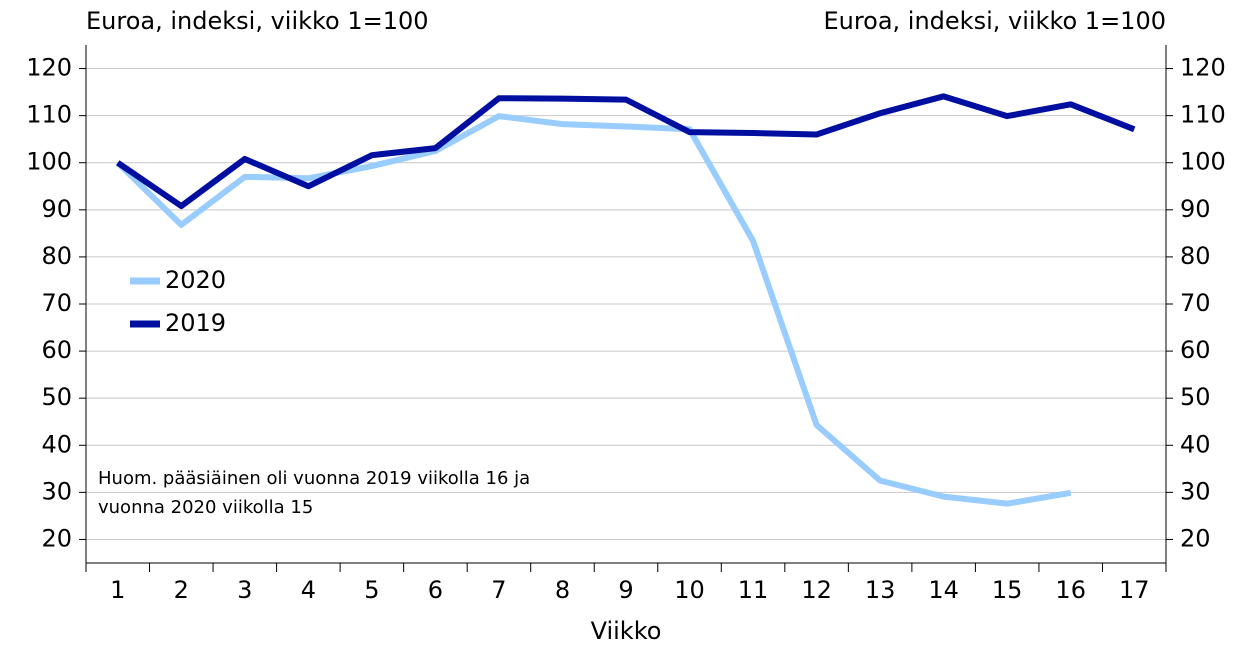 The height and width of the screenshot is (647, 1243). I want to click on y2-tick-label: 30, so click(1195, 491).